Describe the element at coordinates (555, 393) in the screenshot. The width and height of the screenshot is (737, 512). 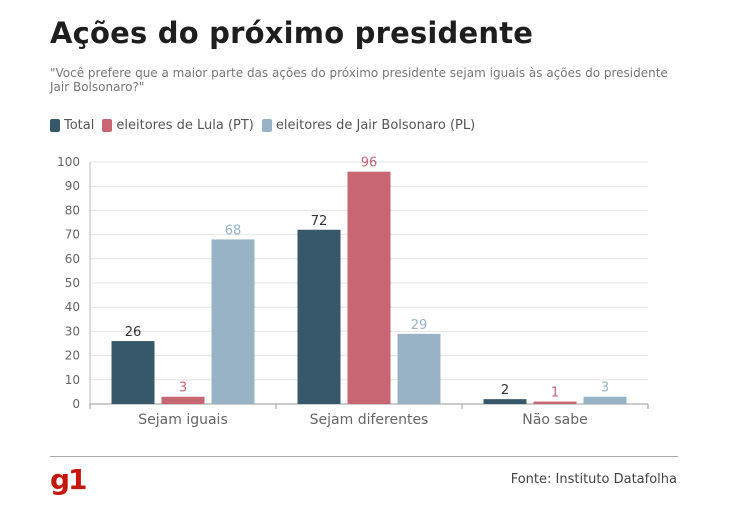
I see `data-label: 1` at that location.